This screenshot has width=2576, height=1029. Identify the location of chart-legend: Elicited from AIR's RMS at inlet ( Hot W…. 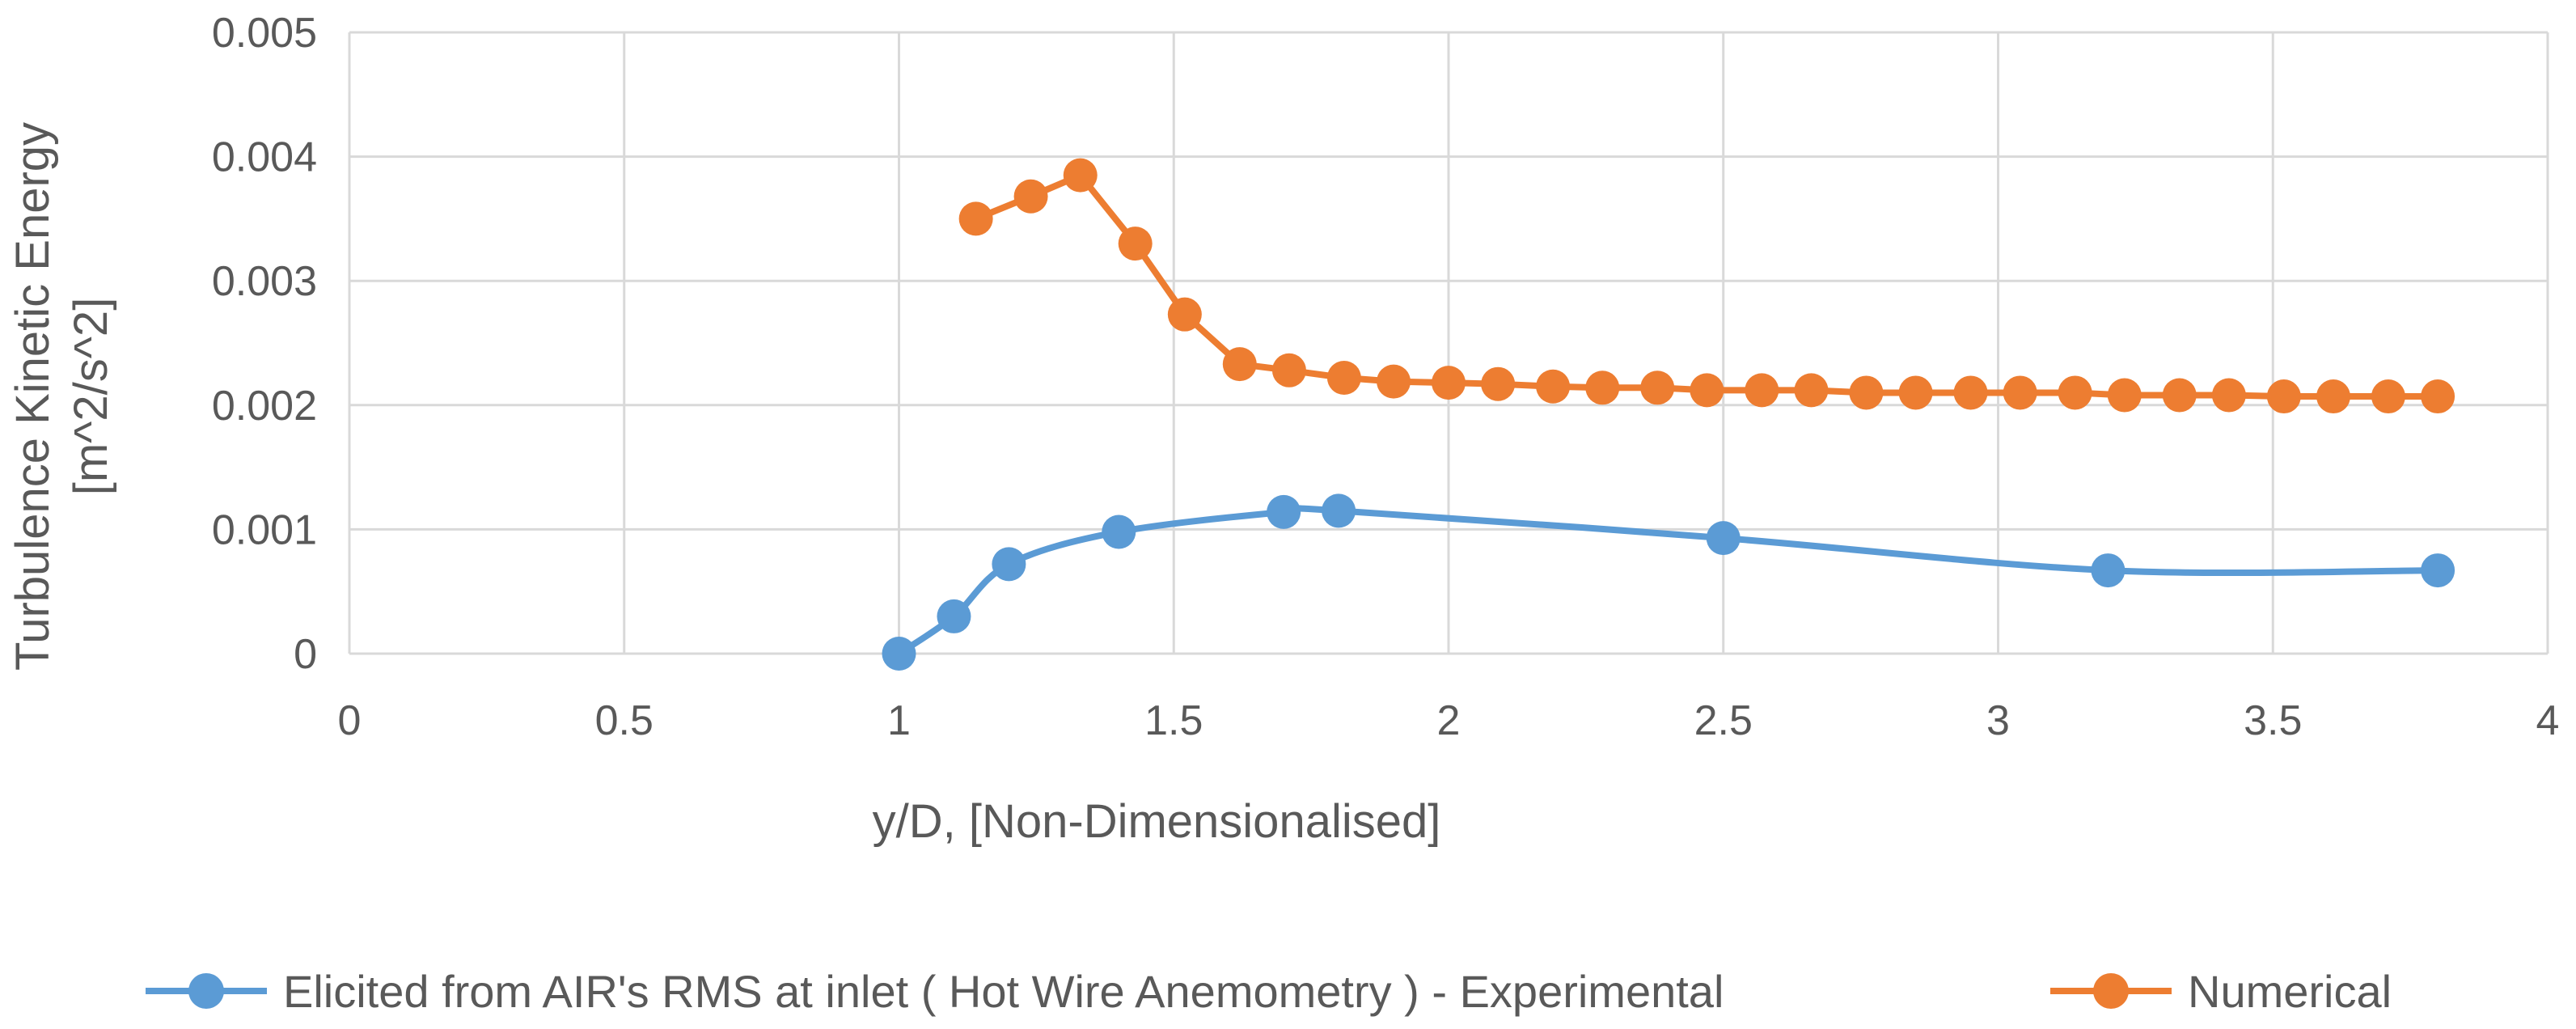
(1269, 992).